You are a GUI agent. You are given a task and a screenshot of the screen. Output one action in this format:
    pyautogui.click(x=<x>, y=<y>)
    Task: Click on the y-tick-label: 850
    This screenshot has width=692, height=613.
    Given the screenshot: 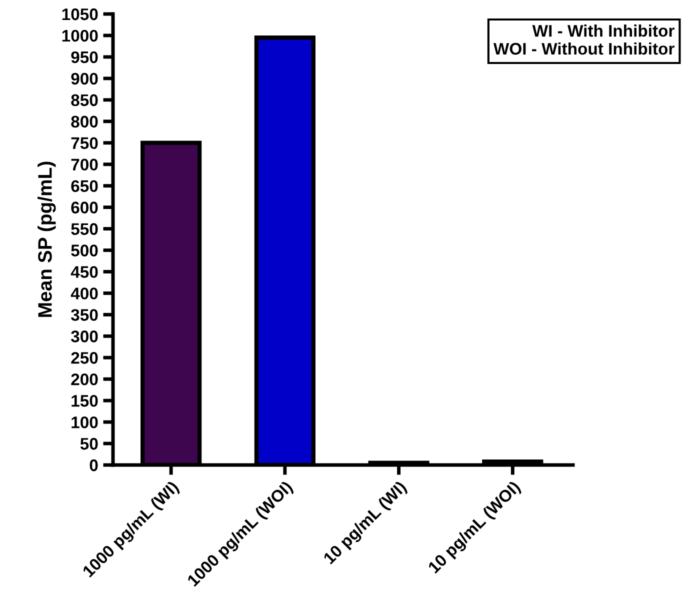 What is the action you would take?
    pyautogui.click(x=84, y=100)
    